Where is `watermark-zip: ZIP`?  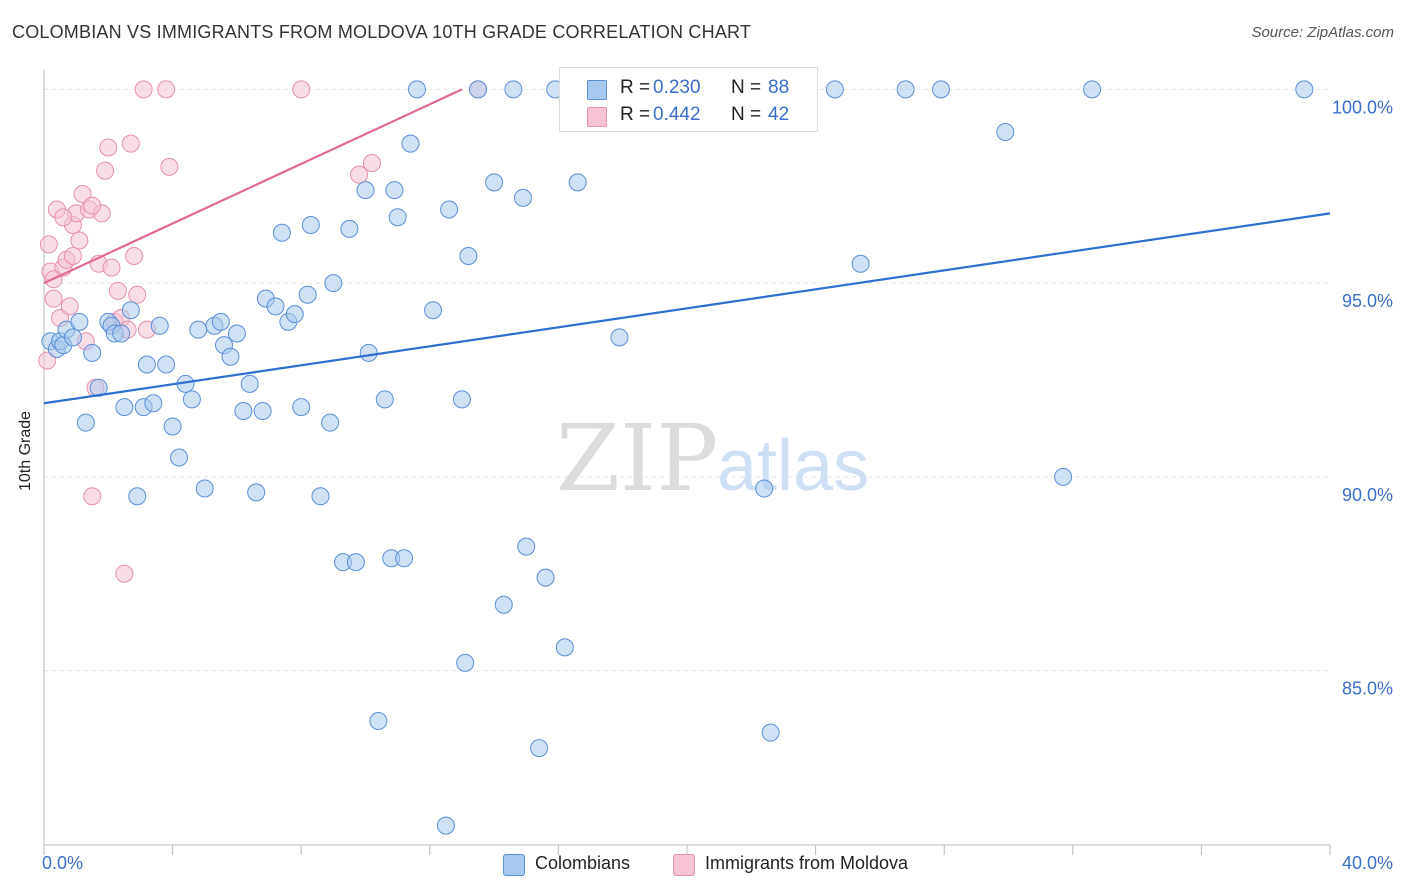
watermark-zip: ZIP is located at coordinates (637, 458).